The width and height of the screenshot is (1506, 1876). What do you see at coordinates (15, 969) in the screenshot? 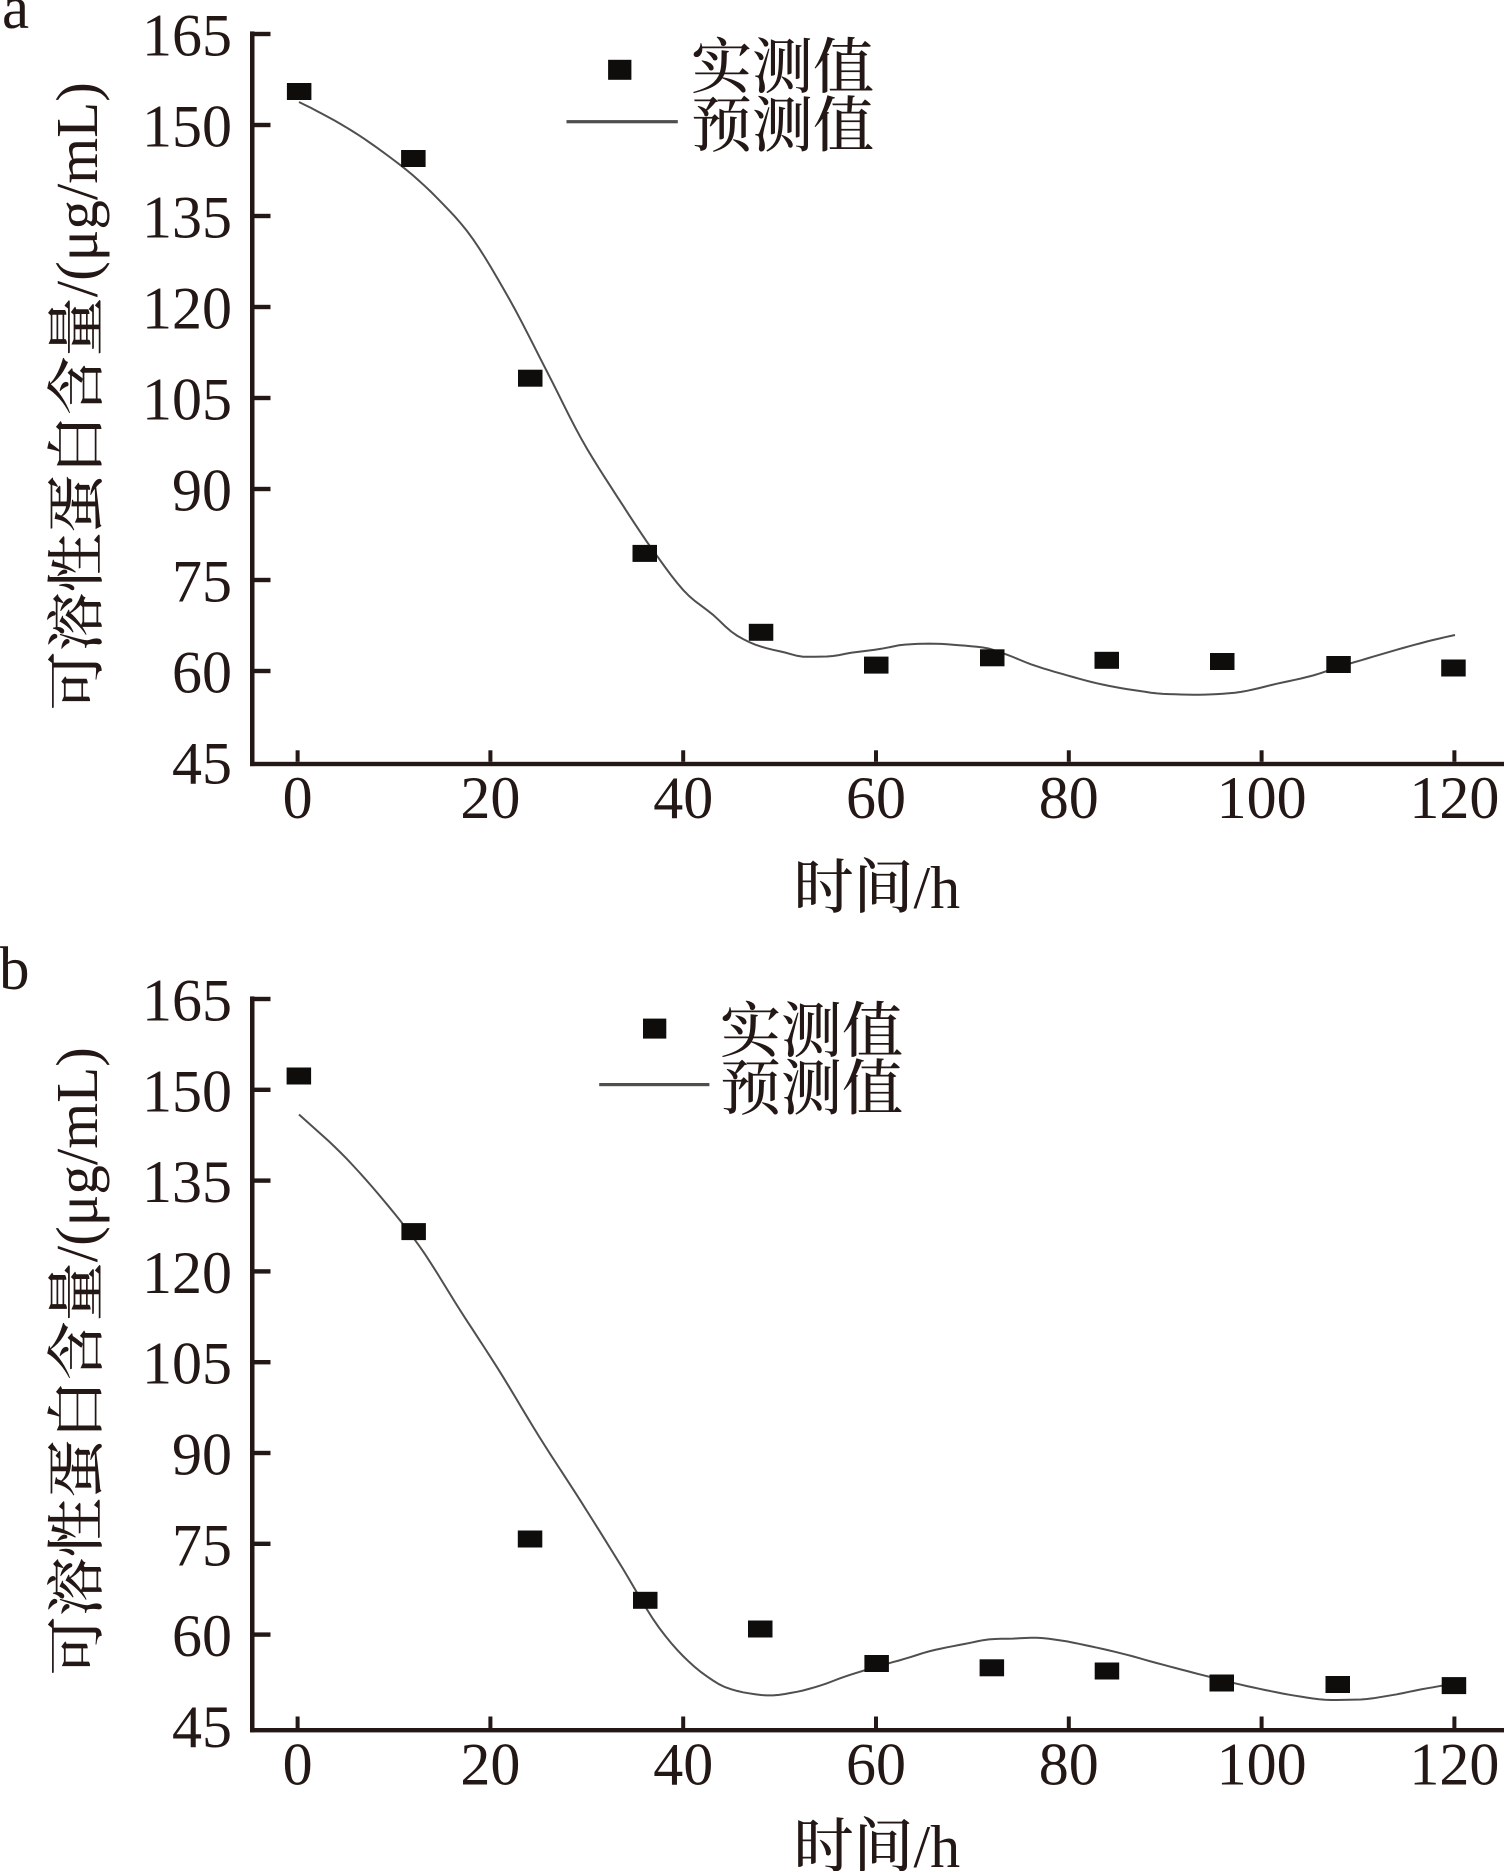
I see `svg-text: b` at bounding box center [15, 969].